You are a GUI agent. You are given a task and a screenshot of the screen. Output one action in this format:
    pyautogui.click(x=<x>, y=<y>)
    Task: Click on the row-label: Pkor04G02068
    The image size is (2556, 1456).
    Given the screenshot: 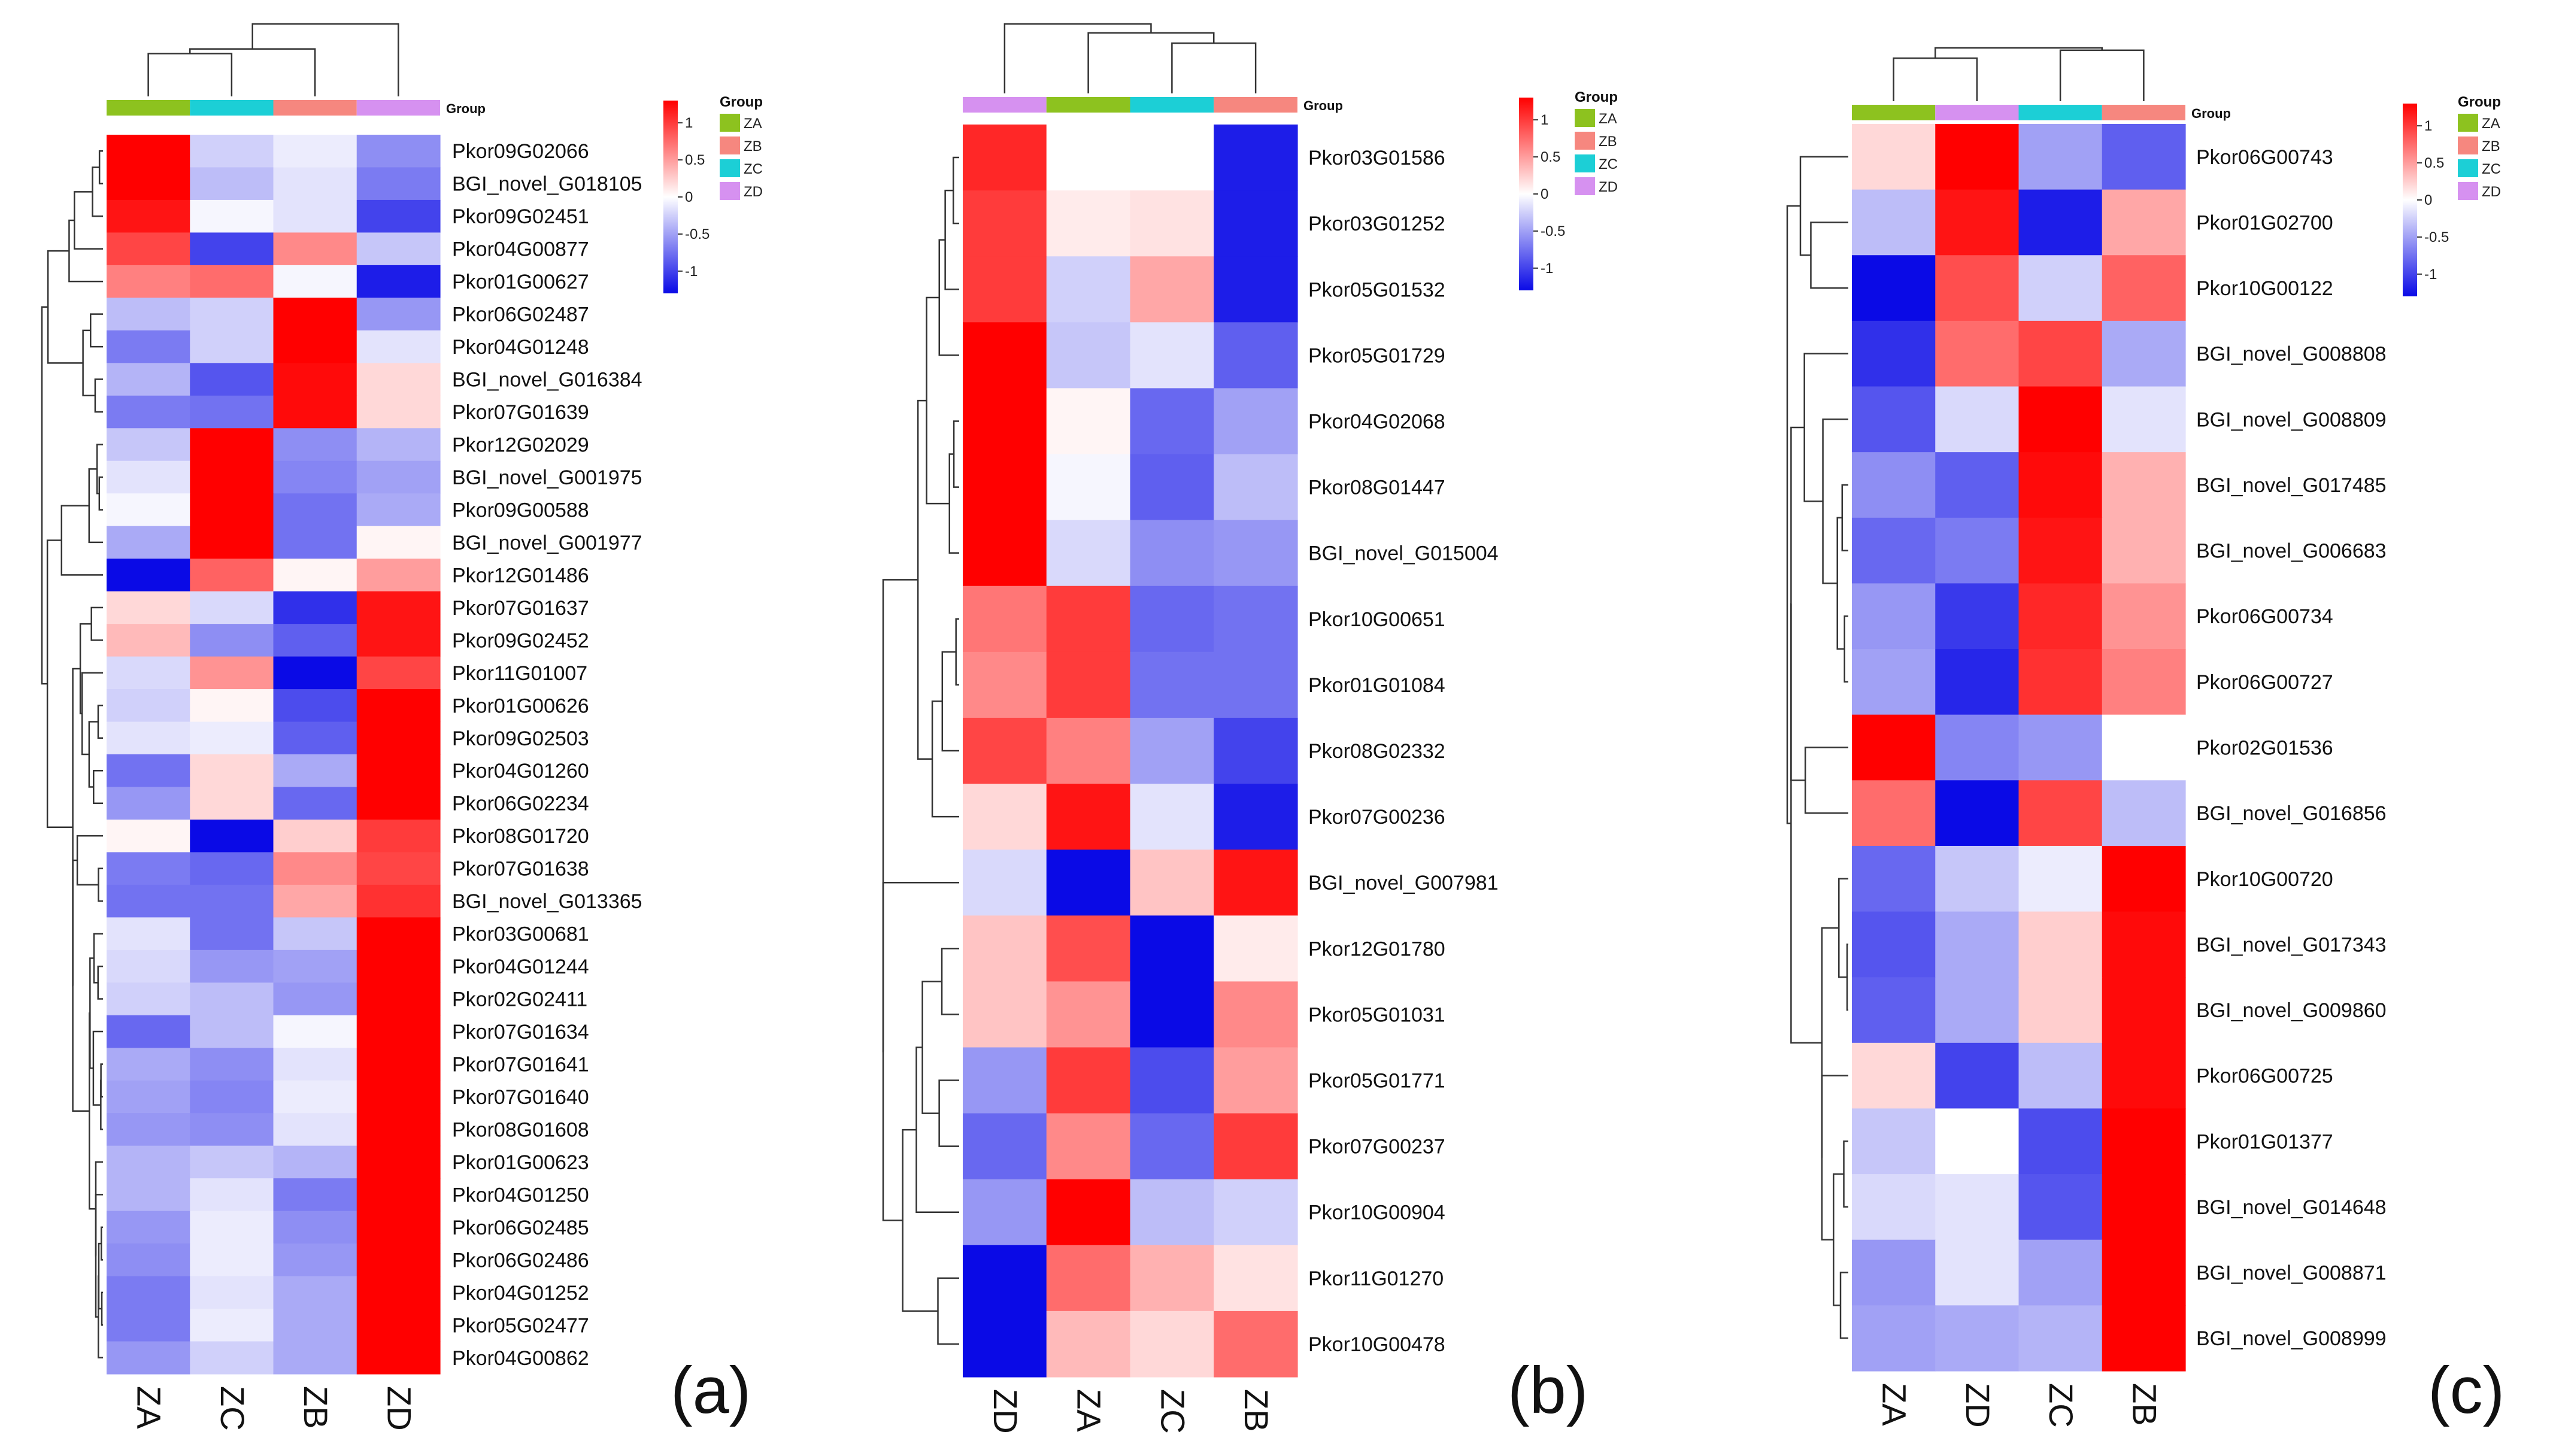 What is the action you would take?
    pyautogui.click(x=1376, y=422)
    